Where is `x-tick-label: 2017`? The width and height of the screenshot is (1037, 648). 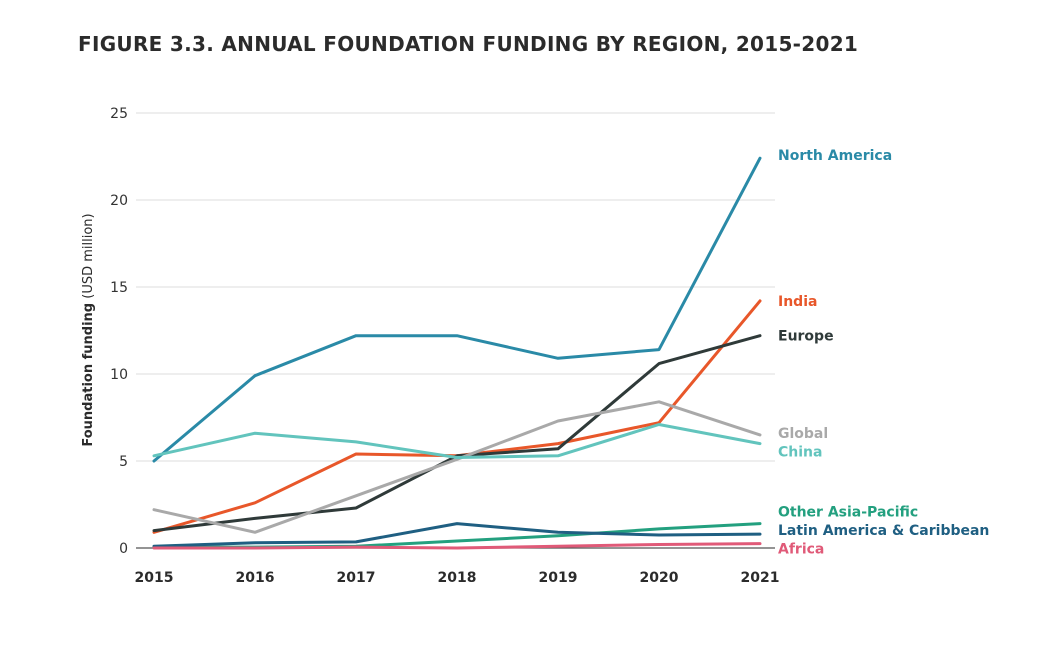 x-tick-label: 2017 is located at coordinates (356, 578).